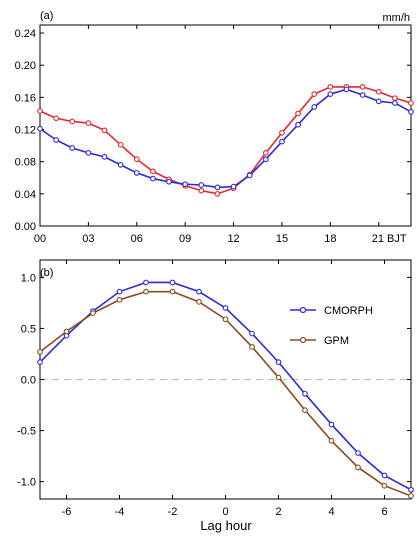 This screenshot has width=418, height=550. Describe the element at coordinates (25, 131) in the screenshot. I see `y-tick-label: 0.12` at that location.